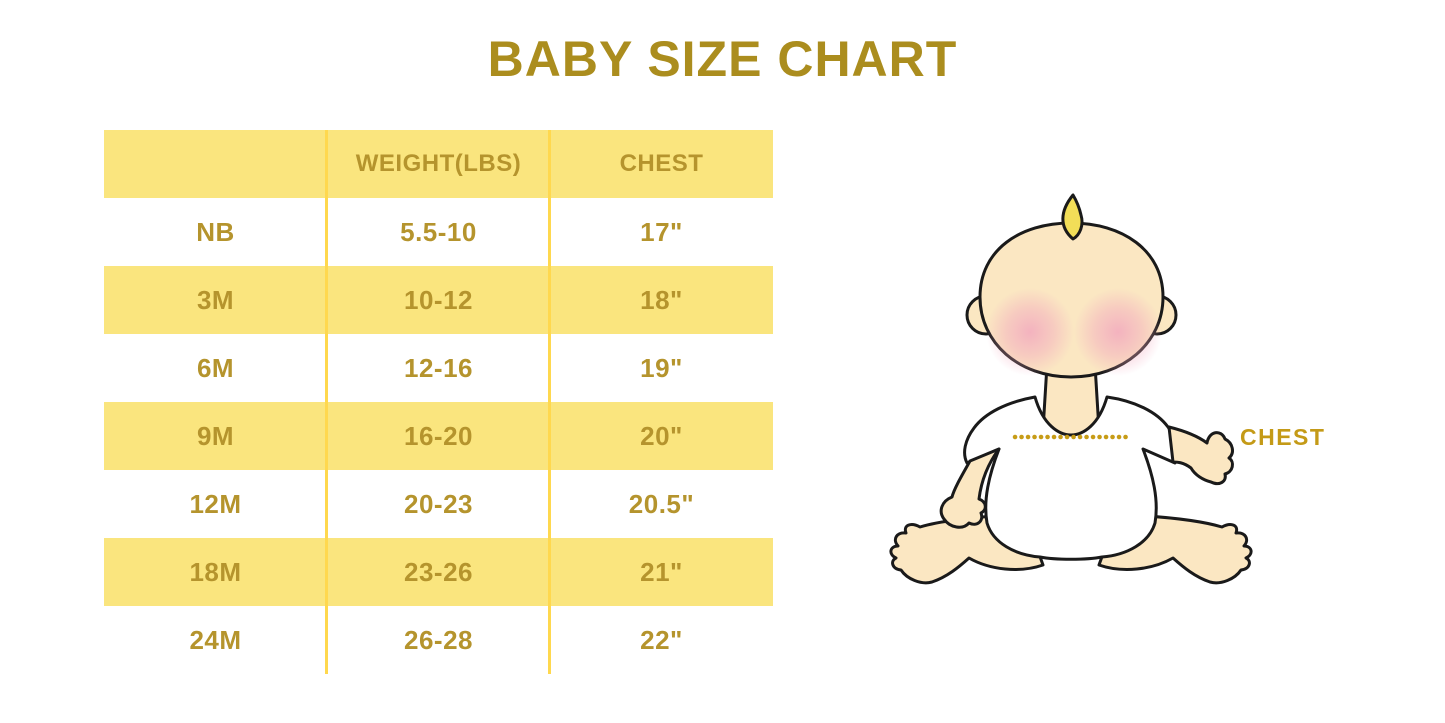 Image resolution: width=1445 pixels, height=723 pixels. I want to click on table-header-row: WEIGHT(LBS) CHEST, so click(438, 164).